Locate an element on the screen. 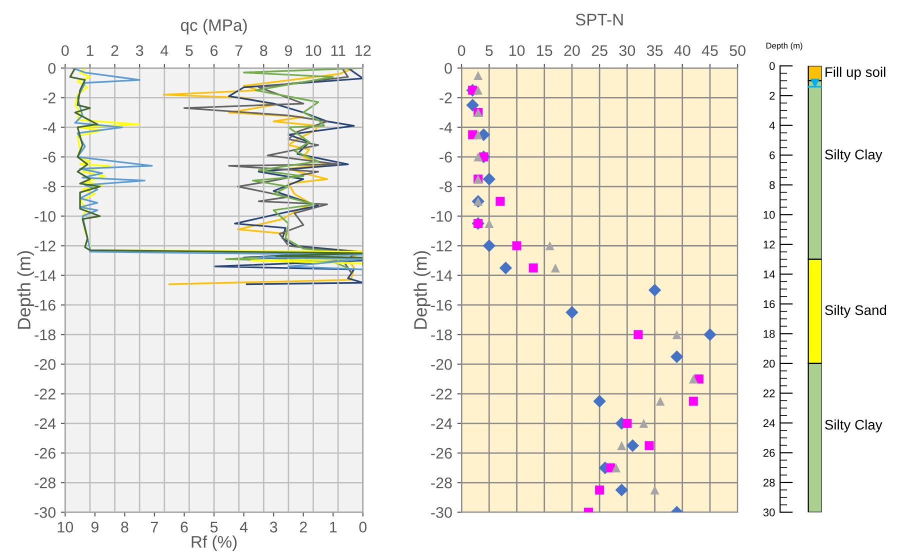  y-tick-label: -12 is located at coordinates (45, 246).